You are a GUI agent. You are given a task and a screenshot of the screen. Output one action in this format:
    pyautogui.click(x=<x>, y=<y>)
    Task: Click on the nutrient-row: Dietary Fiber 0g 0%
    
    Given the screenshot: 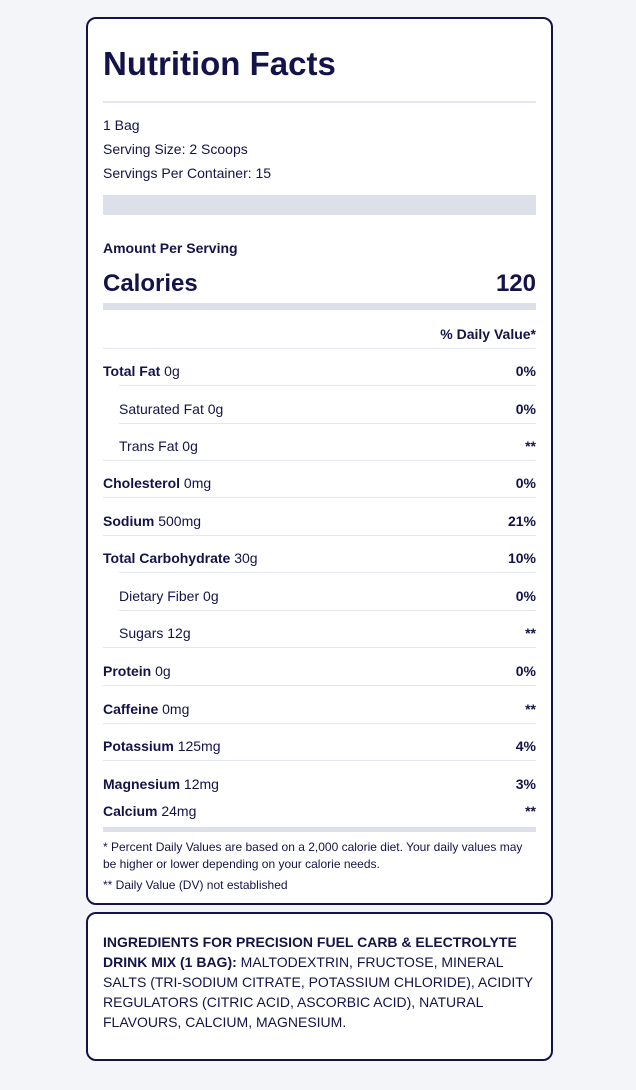 What is the action you would take?
    pyautogui.click(x=319, y=598)
    